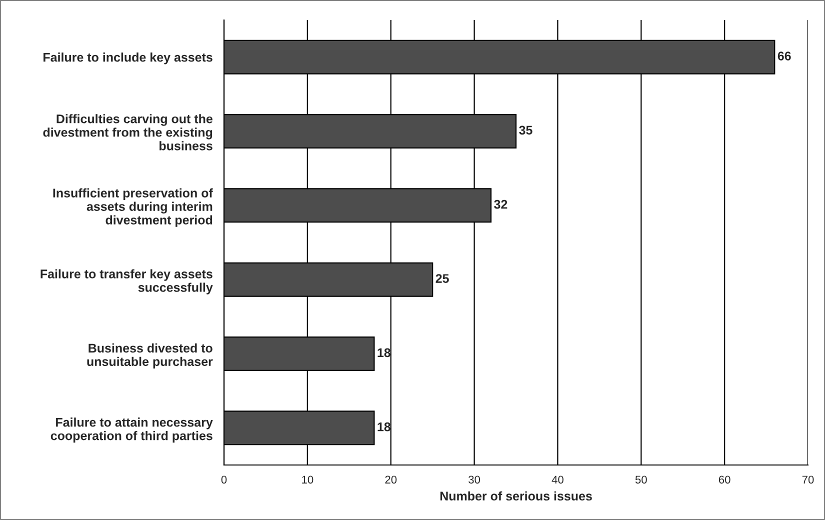 The height and width of the screenshot is (520, 825). Describe the element at coordinates (133, 207) in the screenshot. I see `y-tick-label: Insufficient preservation of assets during interim divestment period` at that location.